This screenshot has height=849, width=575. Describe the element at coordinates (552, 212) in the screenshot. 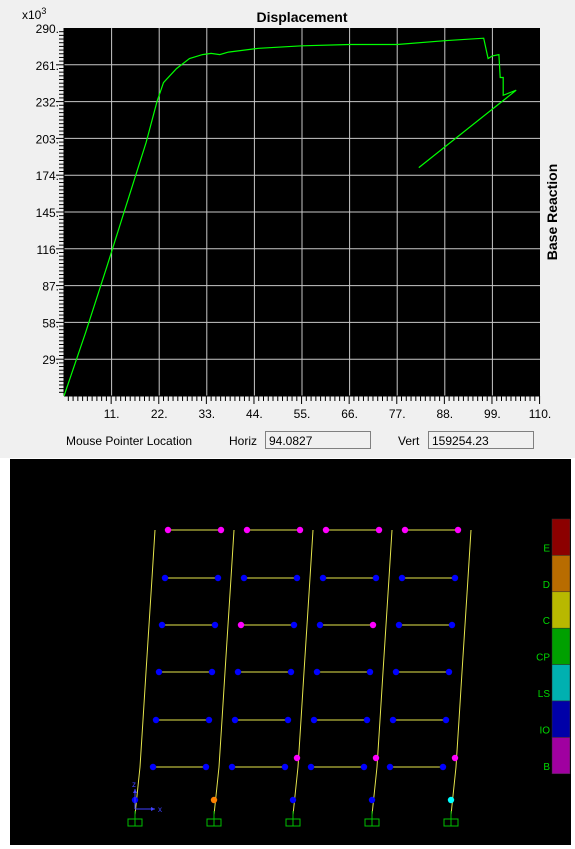

I see `y-axis-label: Base Reaction` at that location.